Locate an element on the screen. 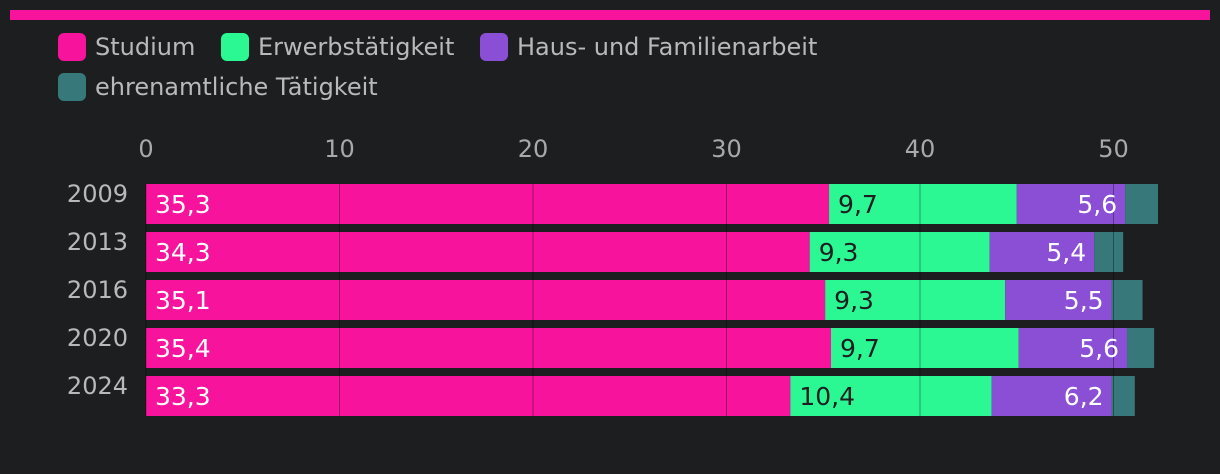 Image resolution: width=1220 pixels, height=474 pixels. accent-bar is located at coordinates (610, 15).